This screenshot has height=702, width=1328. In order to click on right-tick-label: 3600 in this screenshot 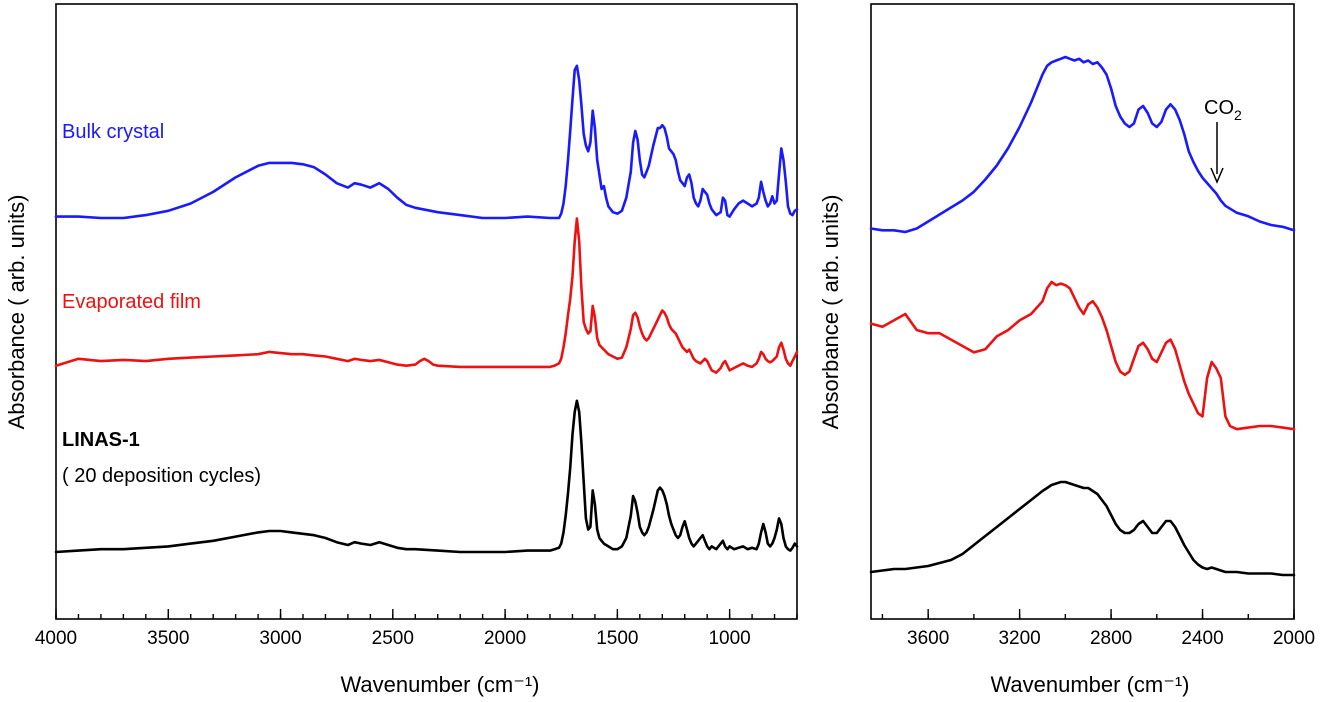, I will do `click(928, 638)`.